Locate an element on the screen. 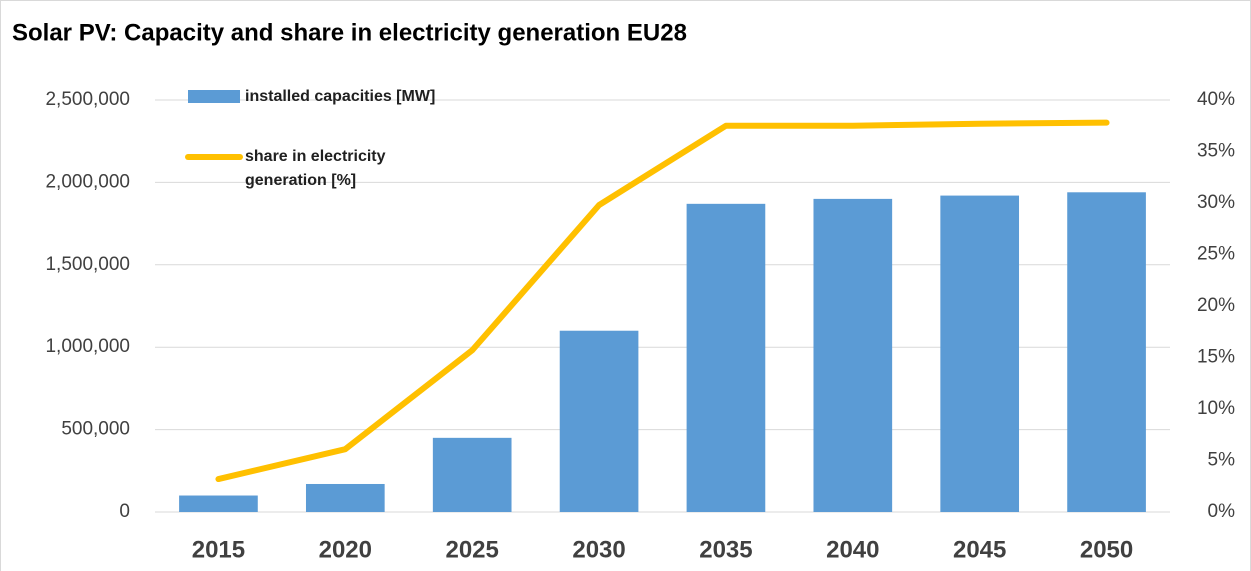 The height and width of the screenshot is (571, 1251). y-tick-label: 1,000,000 is located at coordinates (87, 346).